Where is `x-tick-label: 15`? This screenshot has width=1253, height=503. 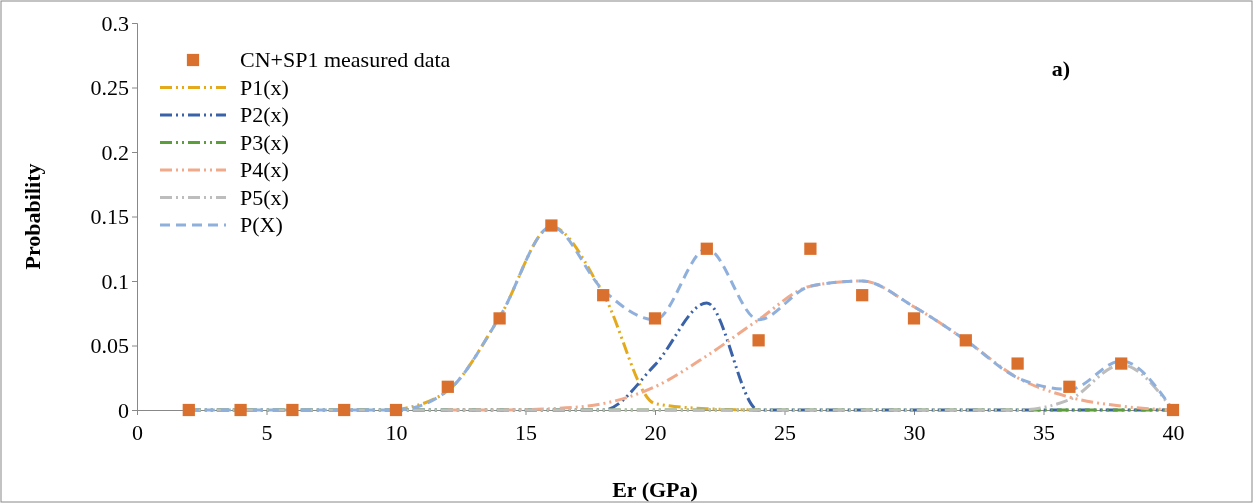
x-tick-label: 15 is located at coordinates (526, 432).